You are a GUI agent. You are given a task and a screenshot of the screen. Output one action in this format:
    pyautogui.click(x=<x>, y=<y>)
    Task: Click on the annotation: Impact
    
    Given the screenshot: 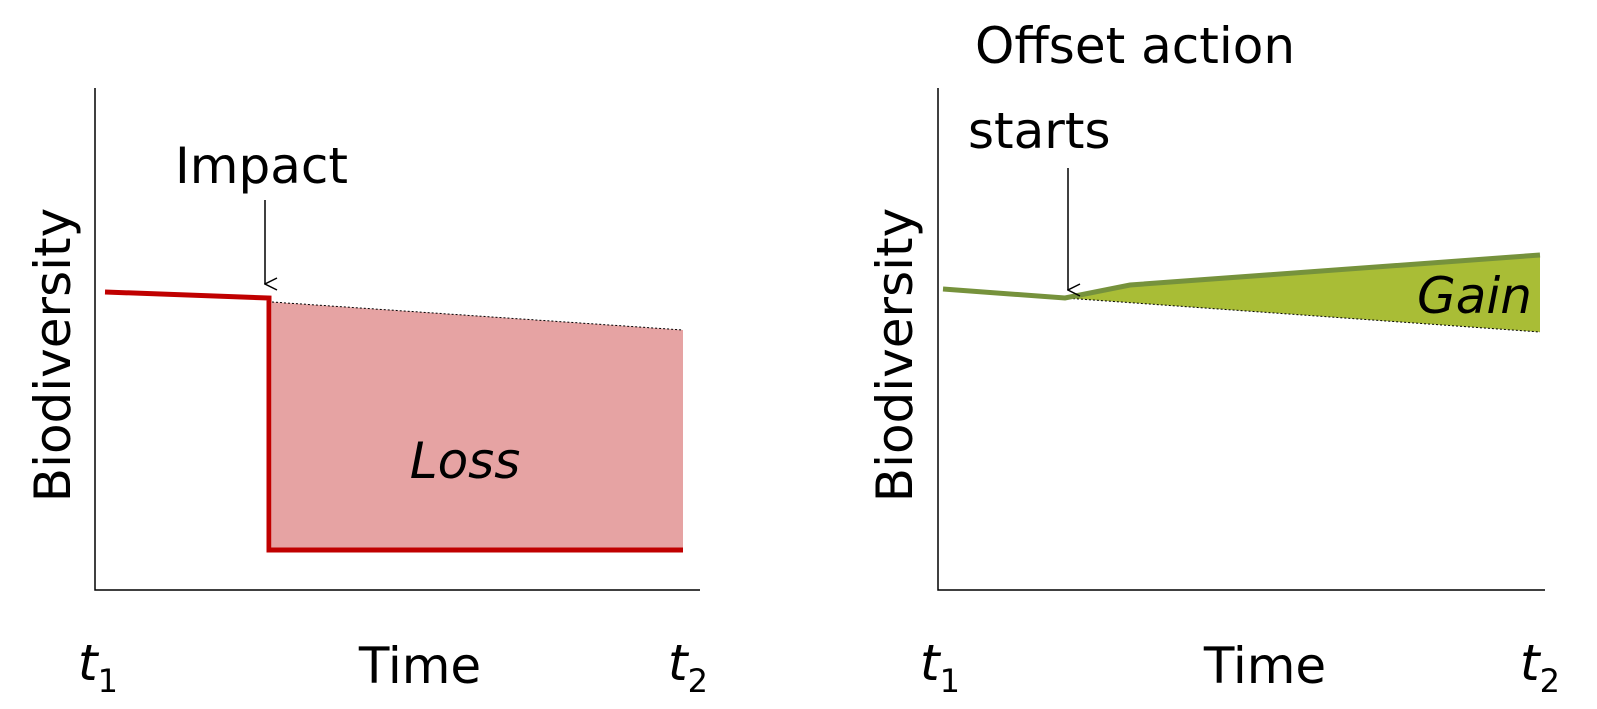 What is the action you would take?
    pyautogui.click(x=261, y=166)
    